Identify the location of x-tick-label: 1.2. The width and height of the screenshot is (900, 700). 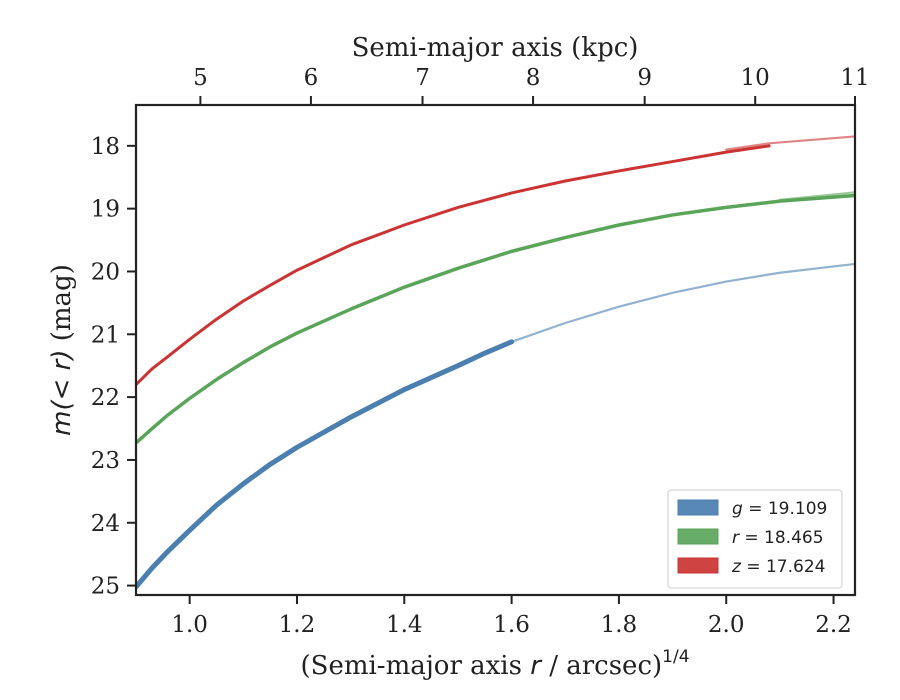
(297, 625).